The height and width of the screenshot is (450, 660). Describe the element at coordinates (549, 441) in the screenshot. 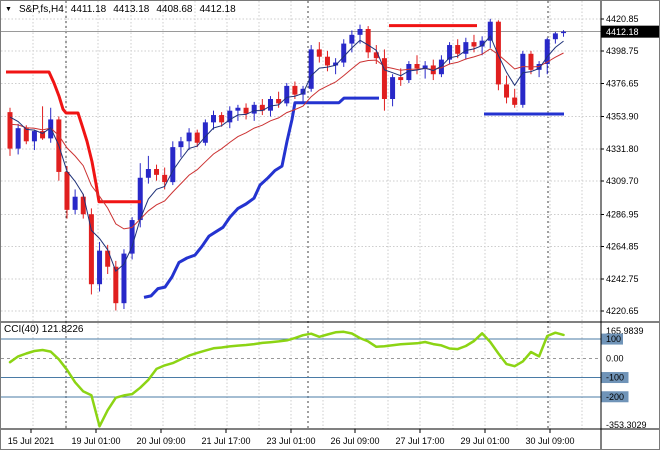

I see `time-tick-label: 30 Jul 09:00` at that location.